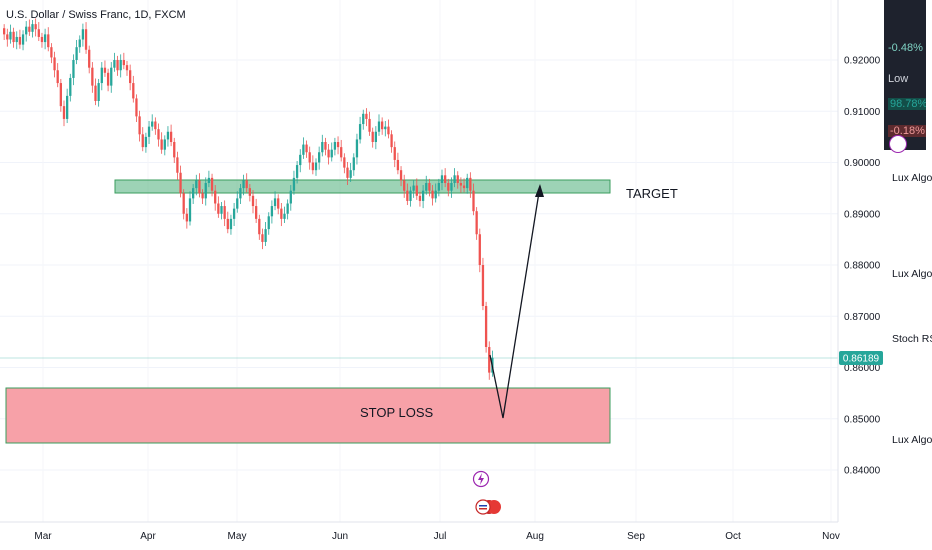 The image size is (932, 550). I want to click on us-flag-event-icon, so click(488, 507).